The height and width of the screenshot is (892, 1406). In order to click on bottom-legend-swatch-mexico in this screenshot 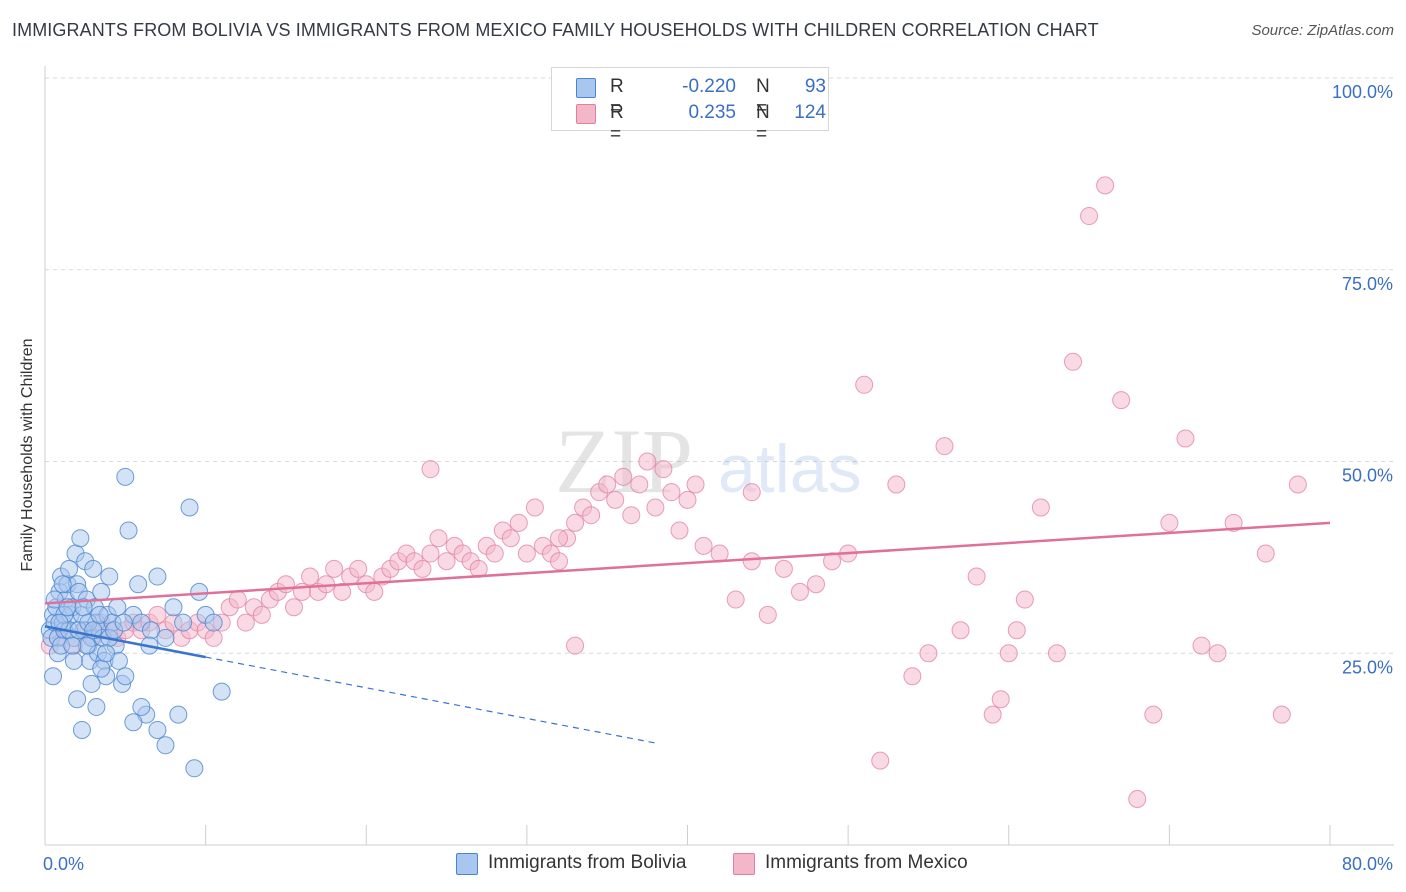, I will do `click(744, 864)`.